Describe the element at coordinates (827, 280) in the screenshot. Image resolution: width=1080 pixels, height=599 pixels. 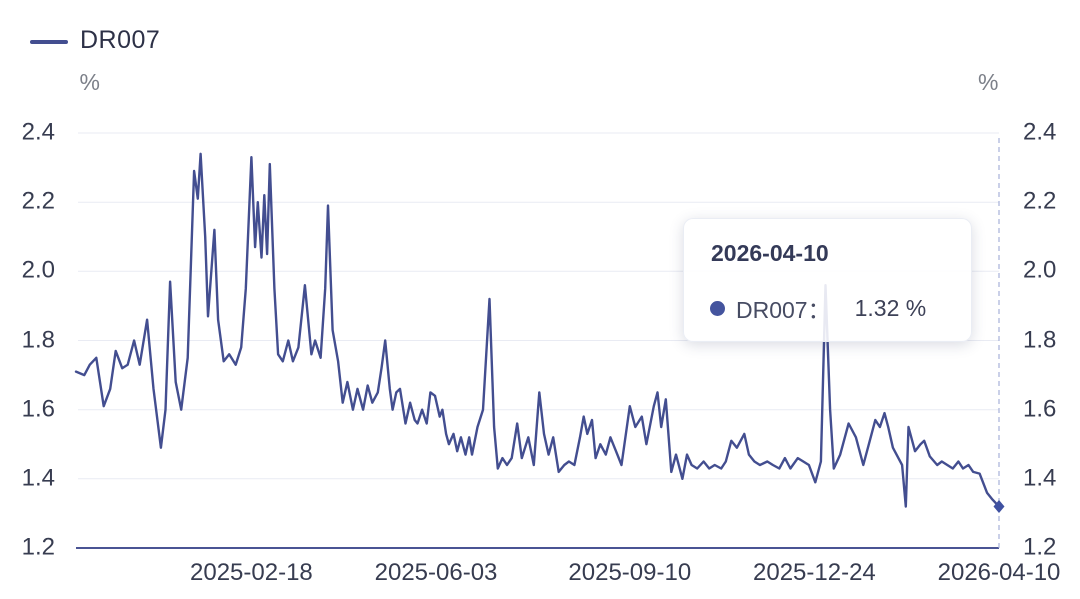
I see `tooltip: 2026-04-10 DR007： 1.32 %` at that location.